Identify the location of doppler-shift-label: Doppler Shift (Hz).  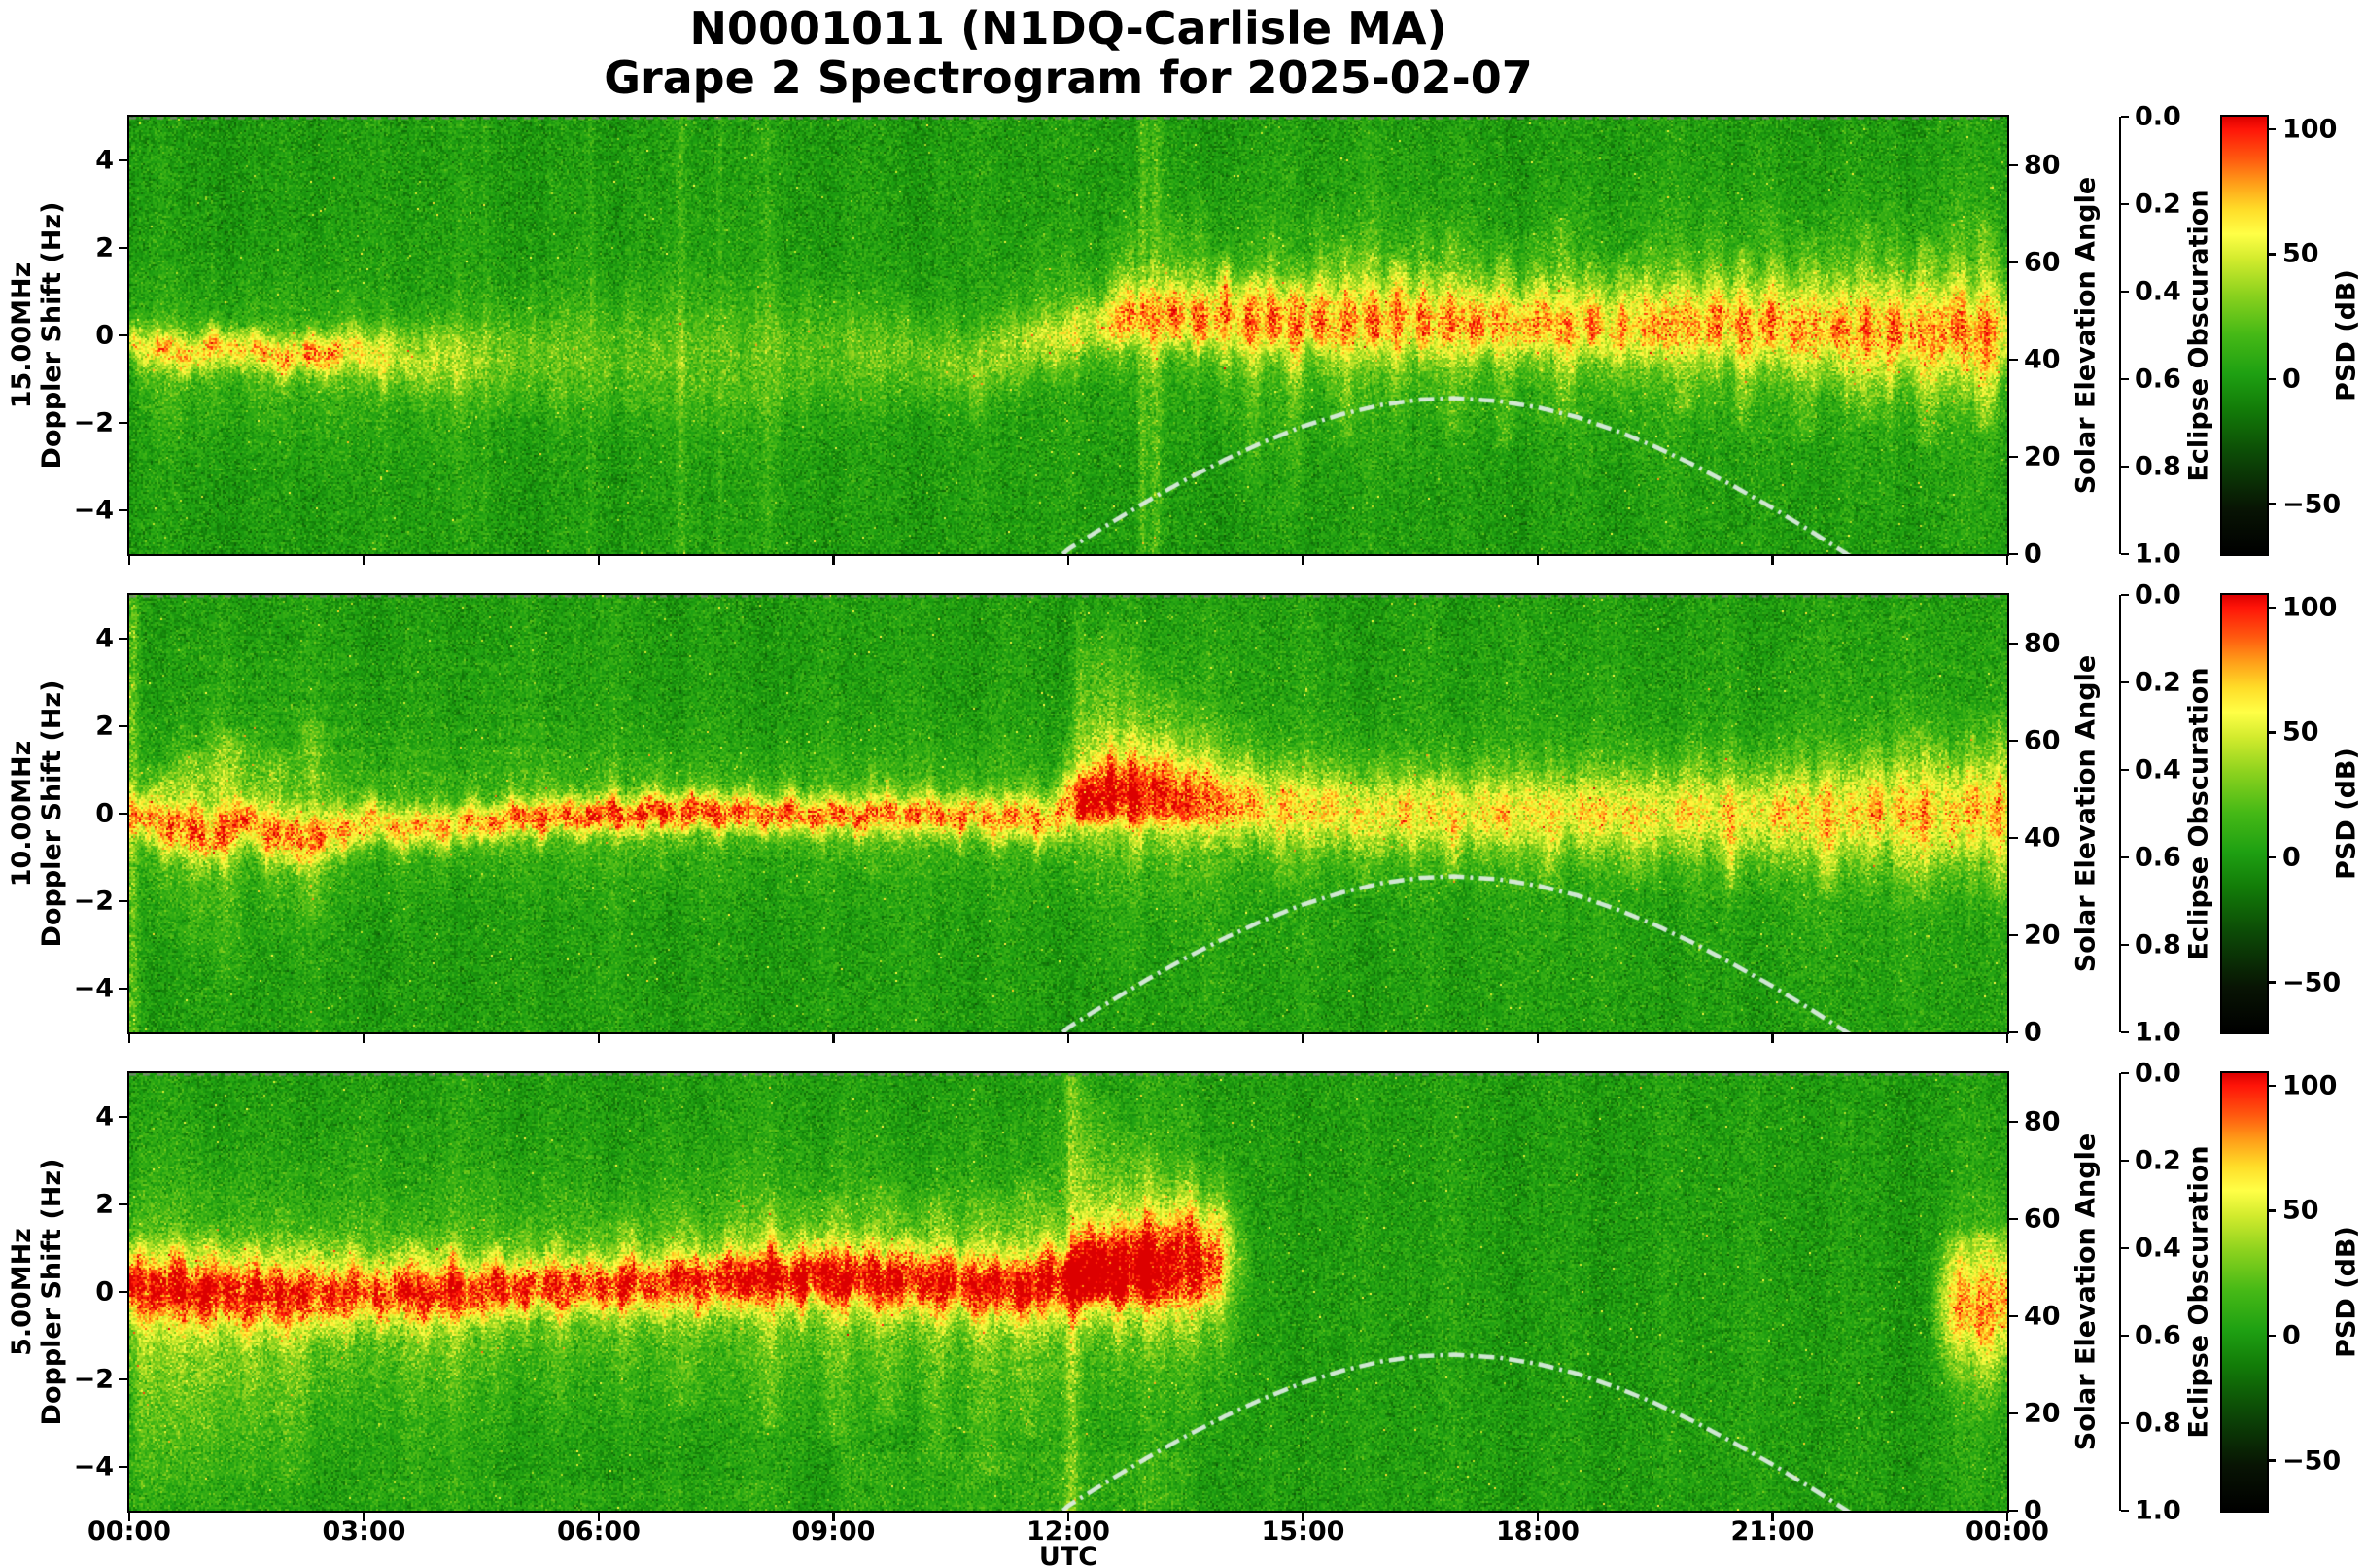
(52, 813).